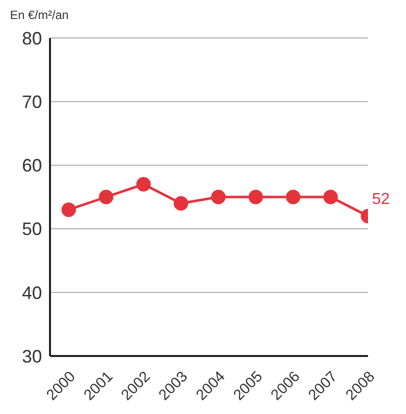 Image resolution: width=406 pixels, height=414 pixels. What do you see at coordinates (32, 229) in the screenshot?
I see `y-tick-label: 50` at bounding box center [32, 229].